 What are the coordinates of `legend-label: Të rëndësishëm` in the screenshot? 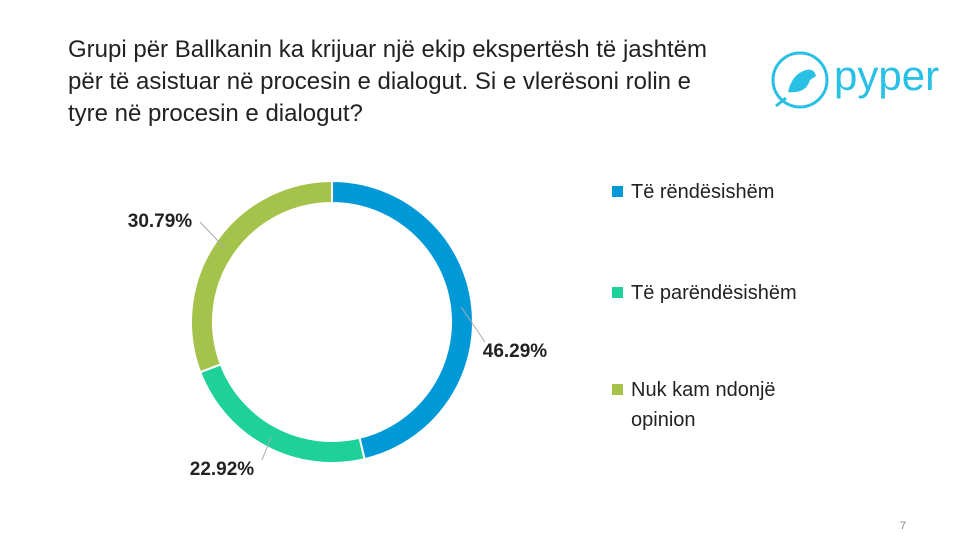 It's located at (703, 192).